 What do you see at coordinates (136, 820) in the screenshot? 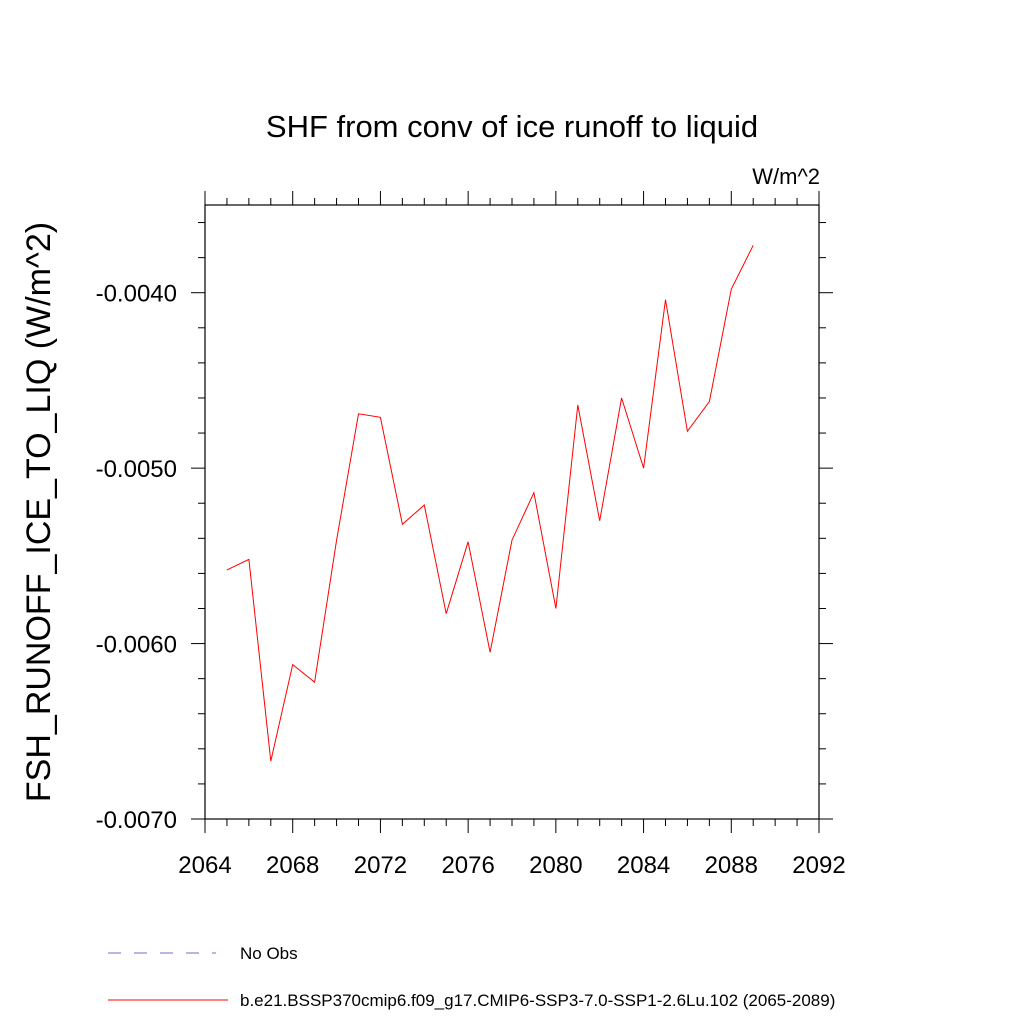
I see `y-tick-label: -0.0070` at bounding box center [136, 820].